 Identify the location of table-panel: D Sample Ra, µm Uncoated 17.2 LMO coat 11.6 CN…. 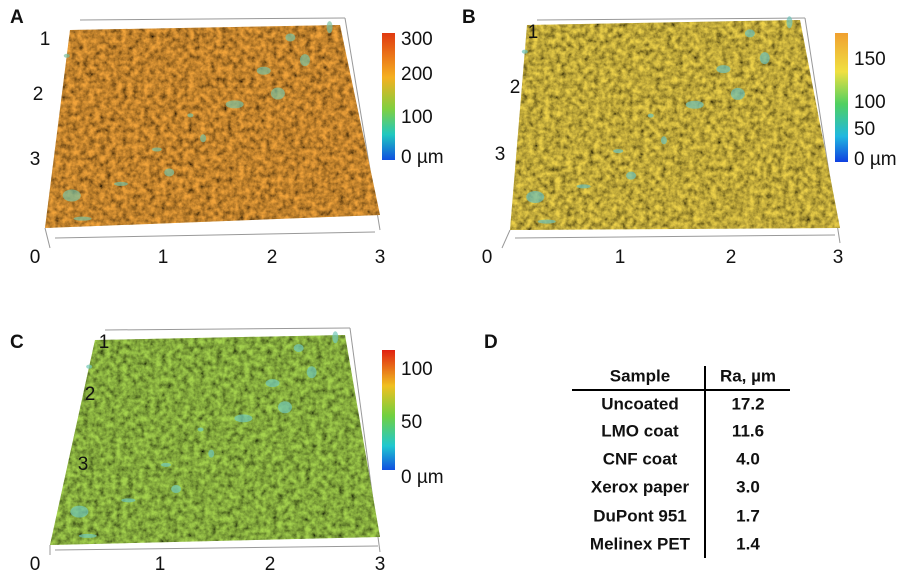
(637, 445).